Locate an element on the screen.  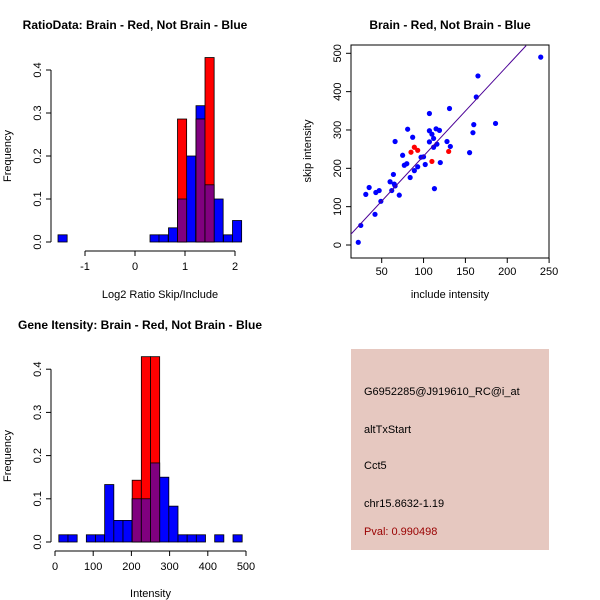
gene-name: Cct5 is located at coordinates (375, 466).